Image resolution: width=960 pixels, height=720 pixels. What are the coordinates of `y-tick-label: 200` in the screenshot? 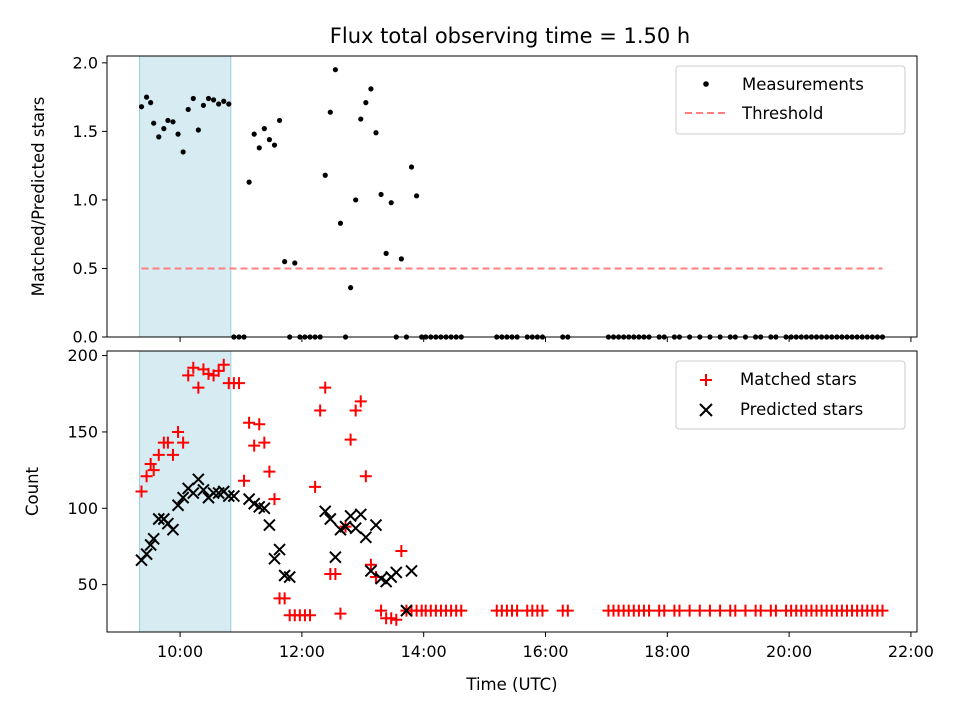 It's located at (82, 355).